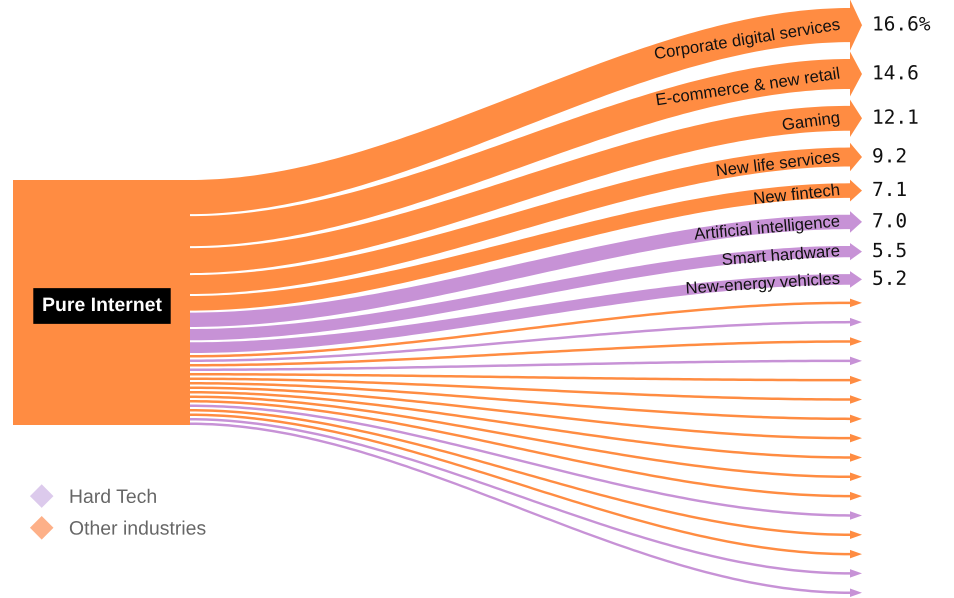 This screenshot has width=954, height=598. Describe the element at coordinates (889, 189) in the screenshot. I see `data-label: 7.1` at that location.